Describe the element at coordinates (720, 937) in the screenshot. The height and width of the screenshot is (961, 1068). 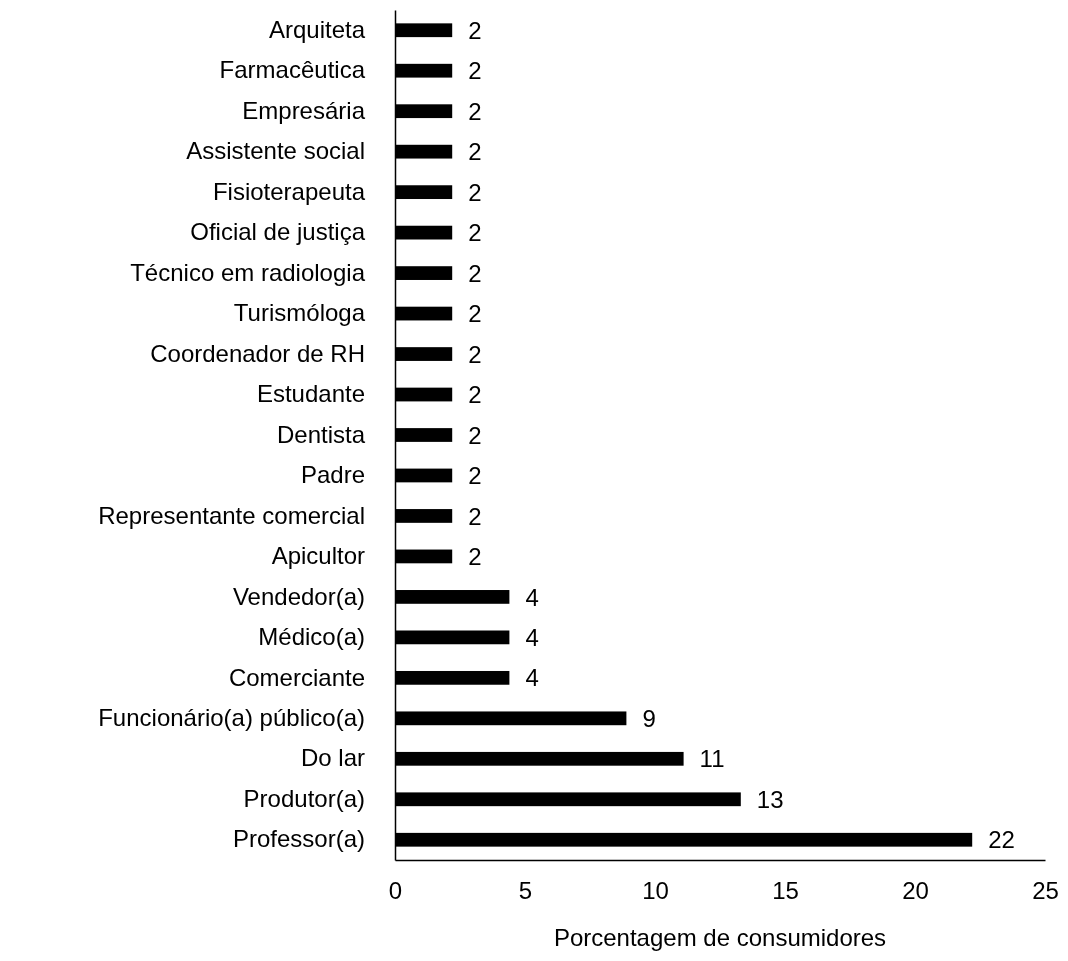
I see `x-axis-title: Porcentagem de consumidores` at that location.